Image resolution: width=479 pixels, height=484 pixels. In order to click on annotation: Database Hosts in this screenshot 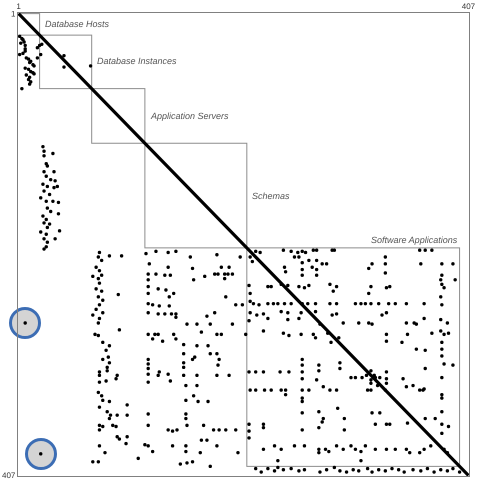, I will do `click(77, 24)`.